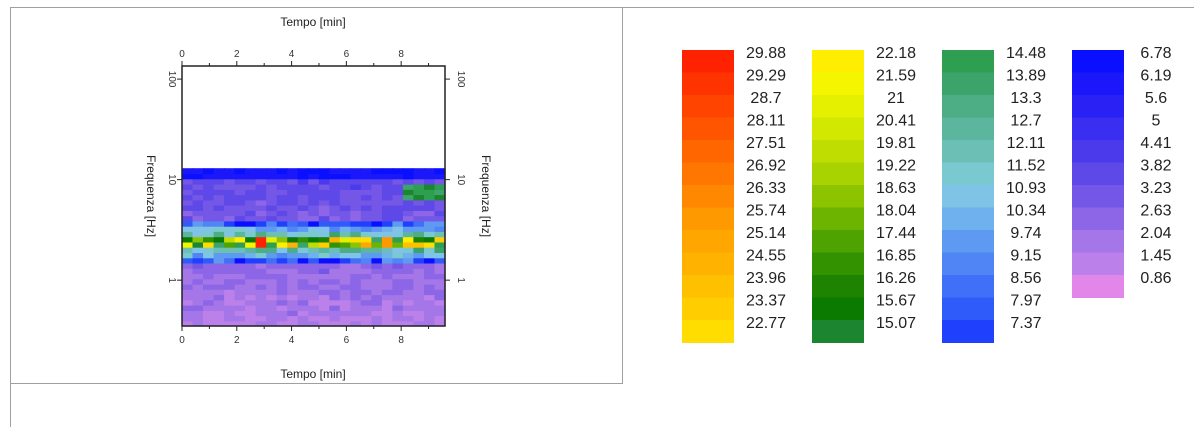 The width and height of the screenshot is (1194, 427). What do you see at coordinates (765, 98) in the screenshot?
I see `colorbar-label: 28.7` at bounding box center [765, 98].